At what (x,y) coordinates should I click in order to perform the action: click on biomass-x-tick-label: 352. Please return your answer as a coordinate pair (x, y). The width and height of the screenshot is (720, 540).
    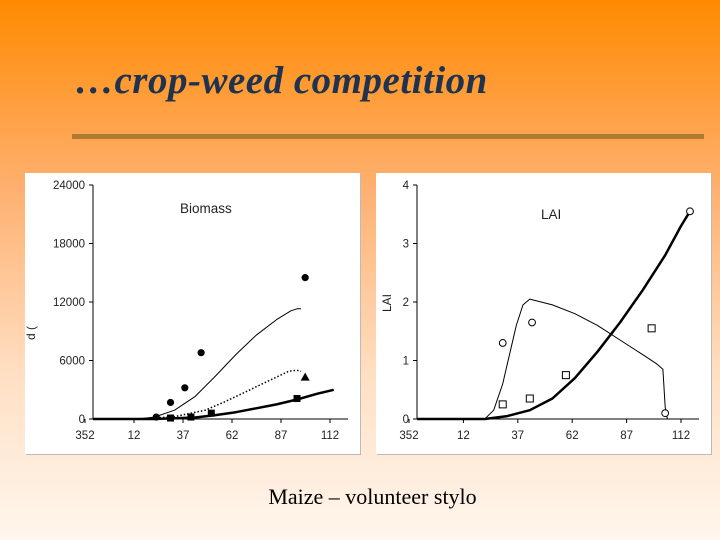
    Looking at the image, I should click on (84, 436).